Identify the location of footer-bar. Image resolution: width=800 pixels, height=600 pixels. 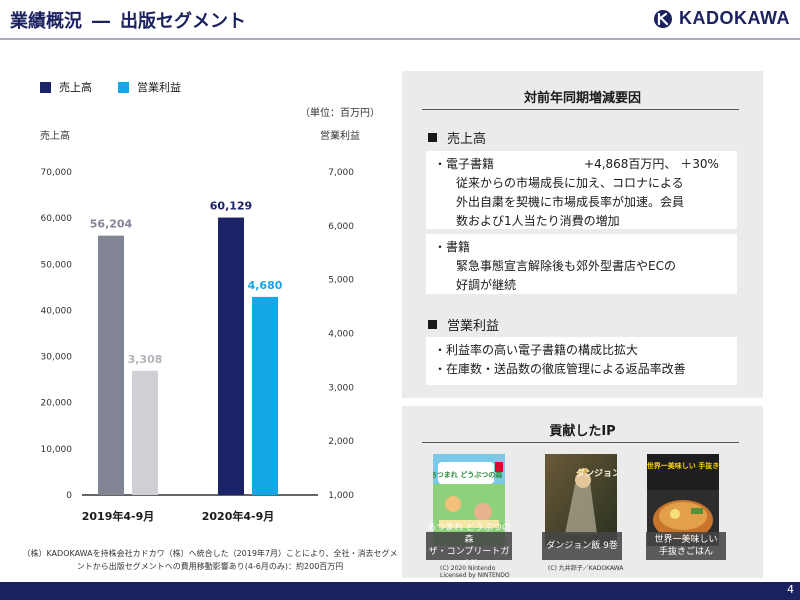
(400, 591).